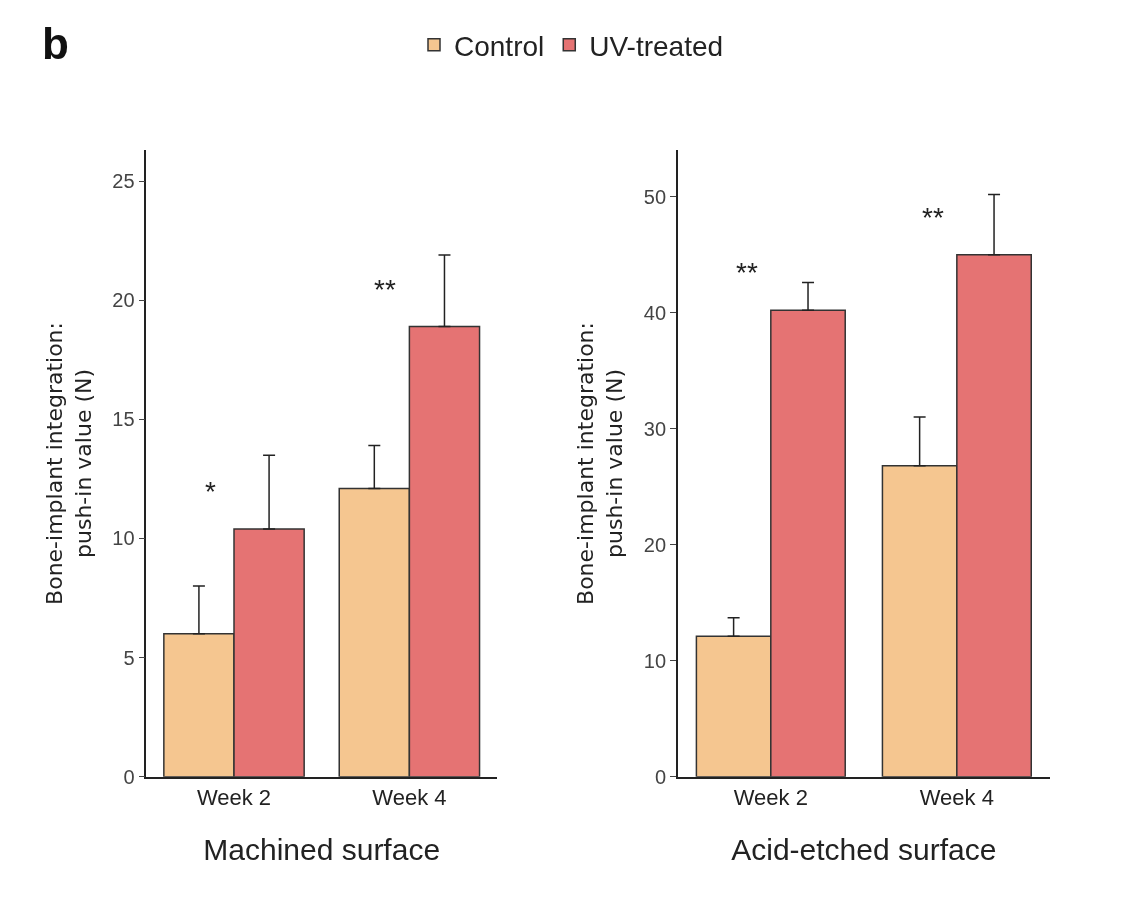  Describe the element at coordinates (656, 46) in the screenshot. I see `legend-label: UV-treated` at that location.